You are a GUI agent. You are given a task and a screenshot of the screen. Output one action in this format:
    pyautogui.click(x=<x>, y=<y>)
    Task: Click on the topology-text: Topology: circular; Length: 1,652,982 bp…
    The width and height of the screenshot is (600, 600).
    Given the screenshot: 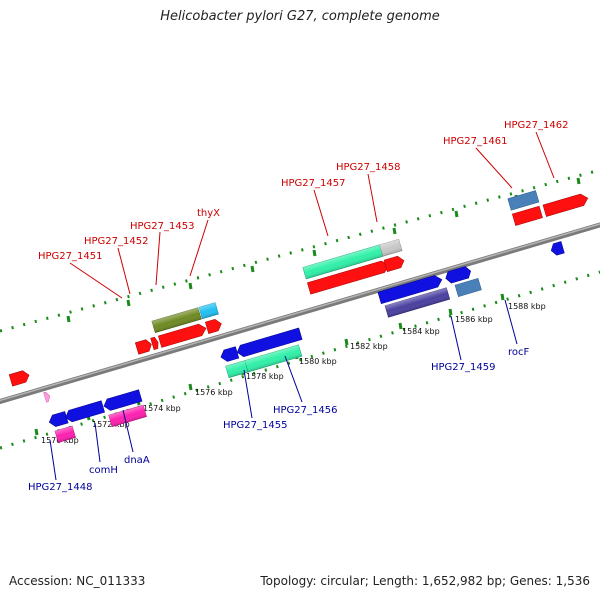 What is the action you would take?
    pyautogui.click(x=425, y=581)
    